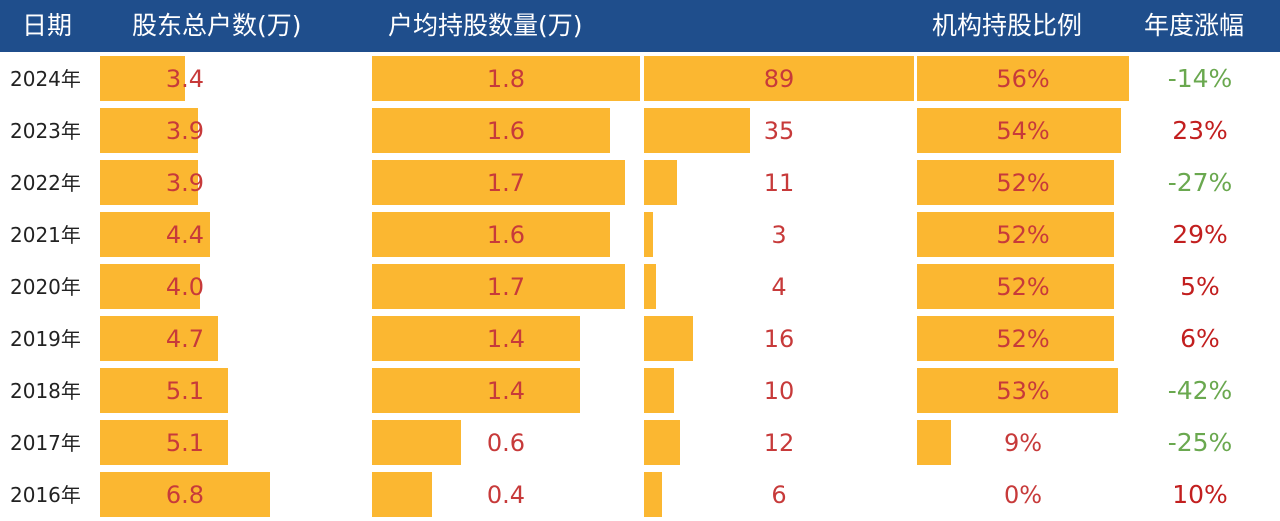  I want to click on holders-value: 3.4, so click(185, 79).